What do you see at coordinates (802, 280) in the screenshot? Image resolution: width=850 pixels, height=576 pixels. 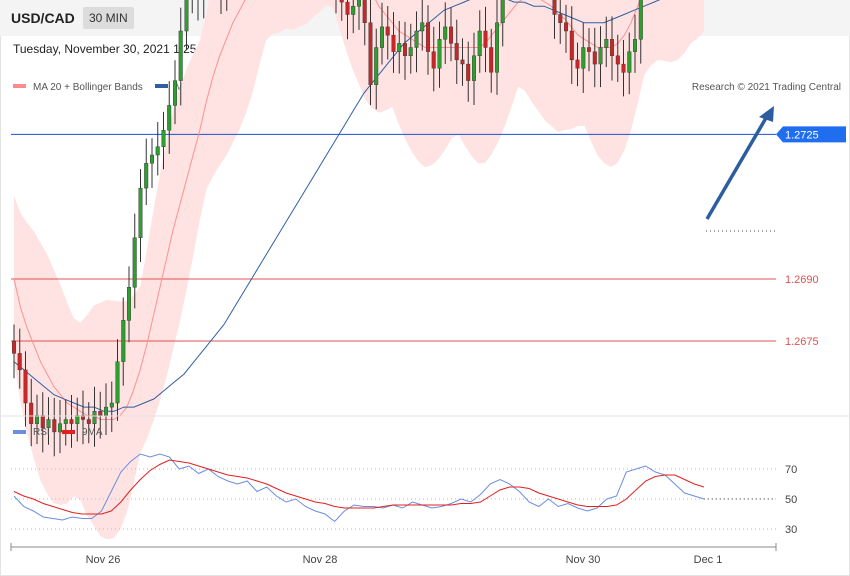 I see `level-label: 1.2690` at bounding box center [802, 280].